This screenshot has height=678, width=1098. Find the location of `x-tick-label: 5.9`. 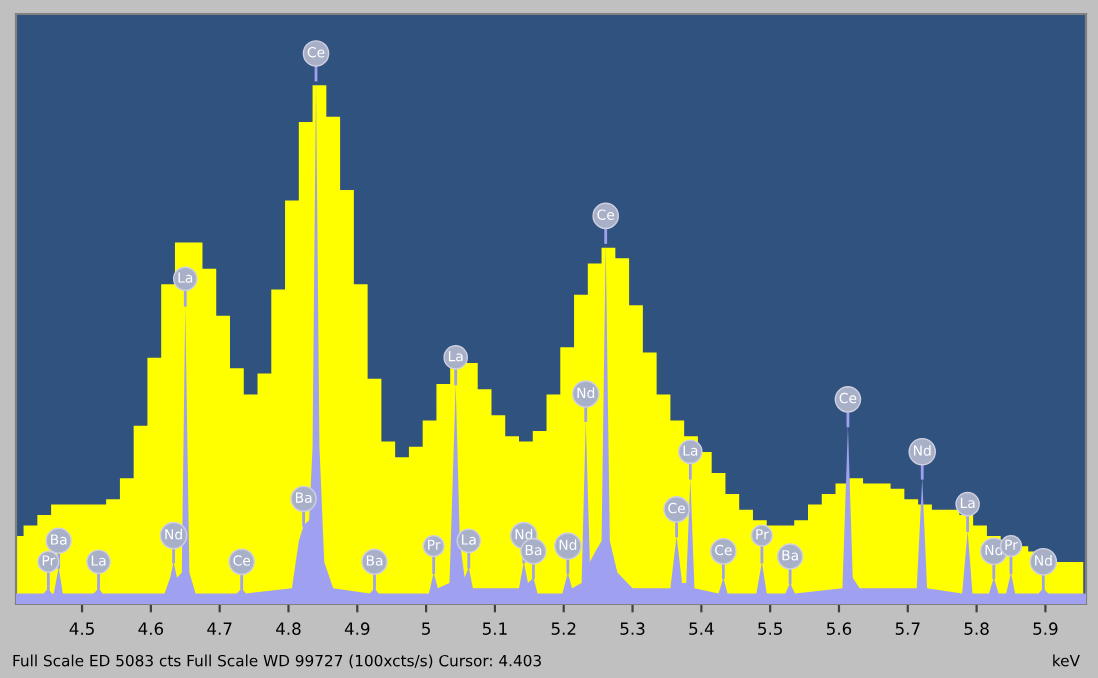

x-tick-label: 5.9 is located at coordinates (1045, 628).